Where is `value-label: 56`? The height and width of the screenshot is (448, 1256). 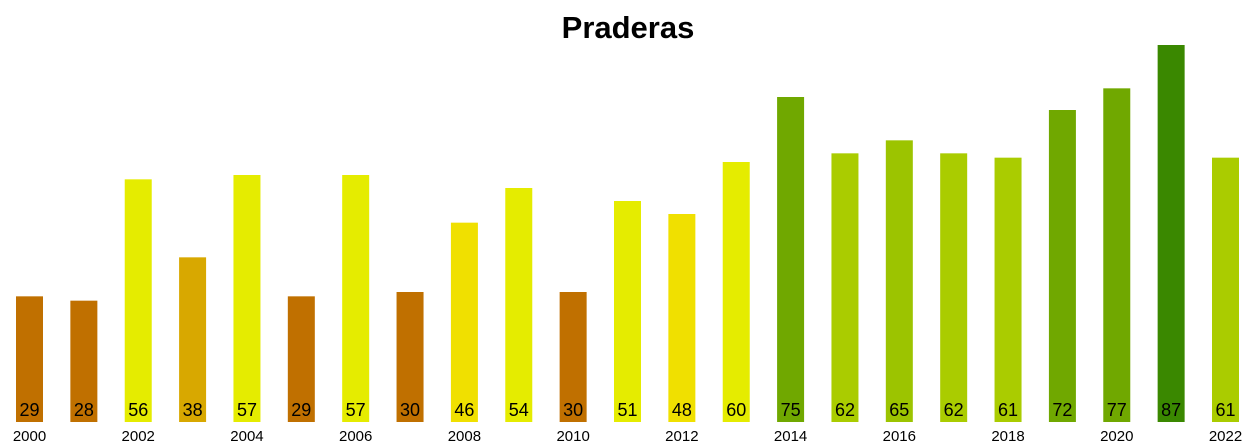
value-label: 56 is located at coordinates (138, 410).